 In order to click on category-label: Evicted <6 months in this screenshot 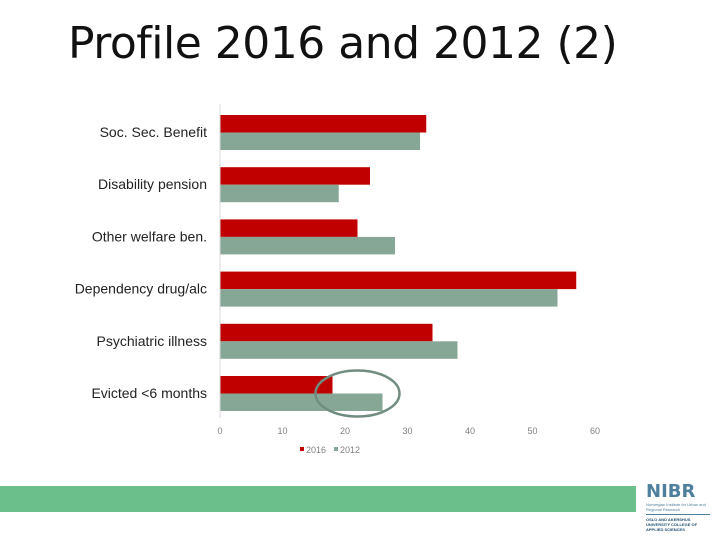, I will do `click(149, 393)`.